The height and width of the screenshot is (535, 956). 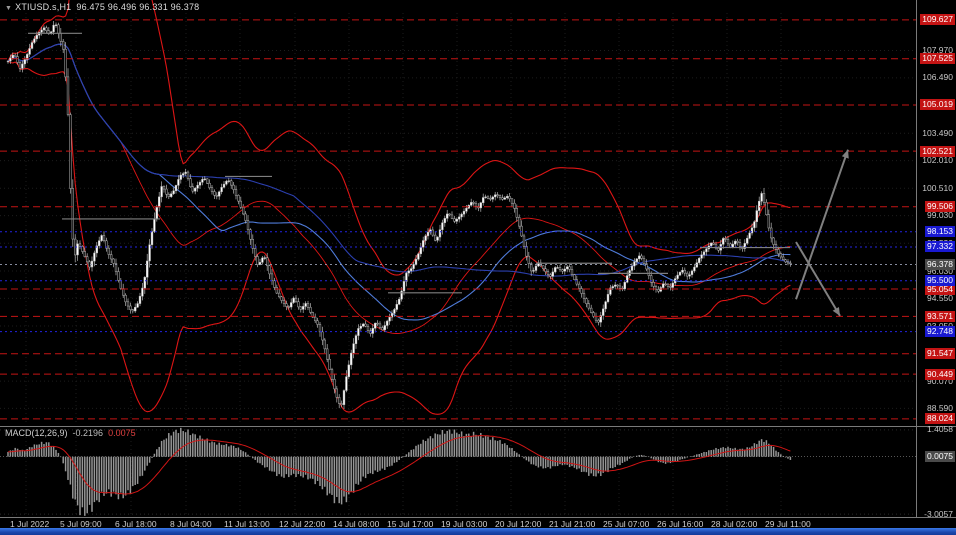 I want to click on macd-main-value: -0.2196, so click(x=88, y=433).